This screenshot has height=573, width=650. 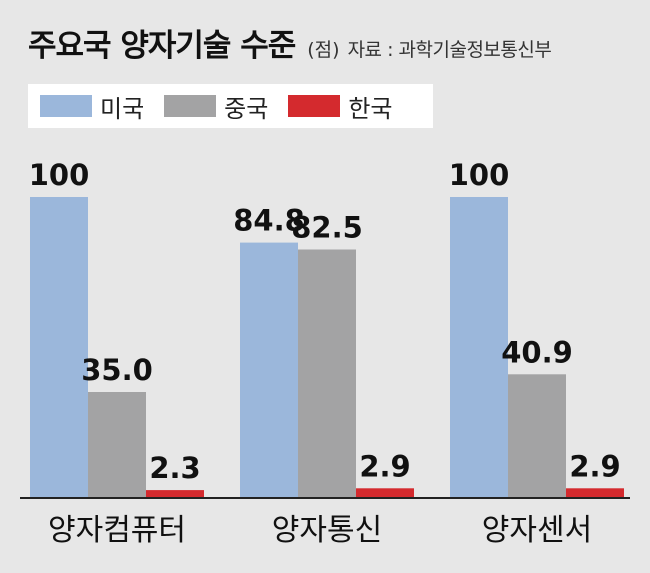 I want to click on legend-swatch-usa, so click(x=66, y=106).